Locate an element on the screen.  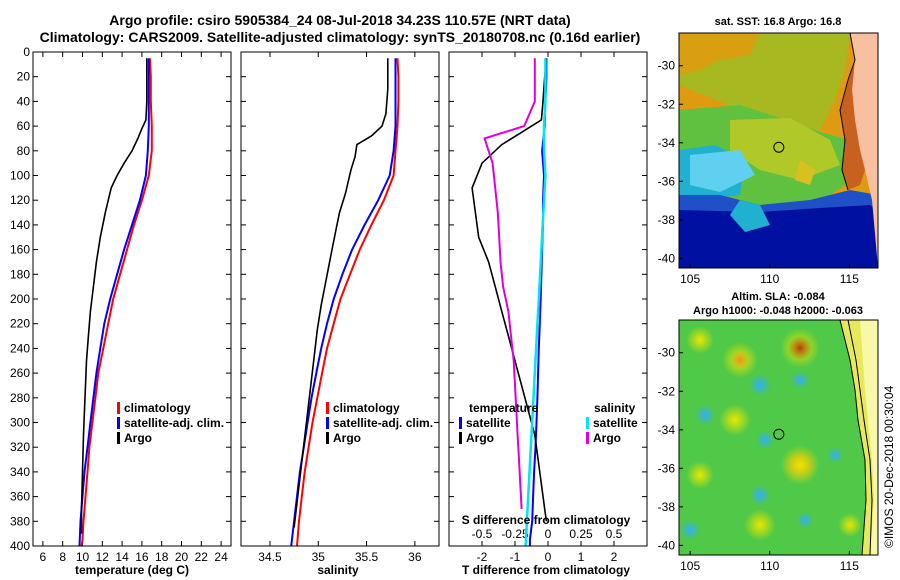
x-tick-label: 35 is located at coordinates (319, 557).